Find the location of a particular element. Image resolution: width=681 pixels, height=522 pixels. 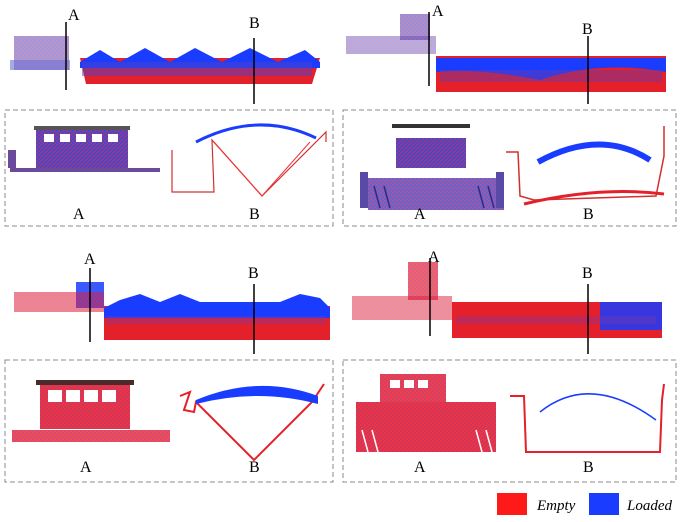

legend-swatch-loaded is located at coordinates (604, 504).